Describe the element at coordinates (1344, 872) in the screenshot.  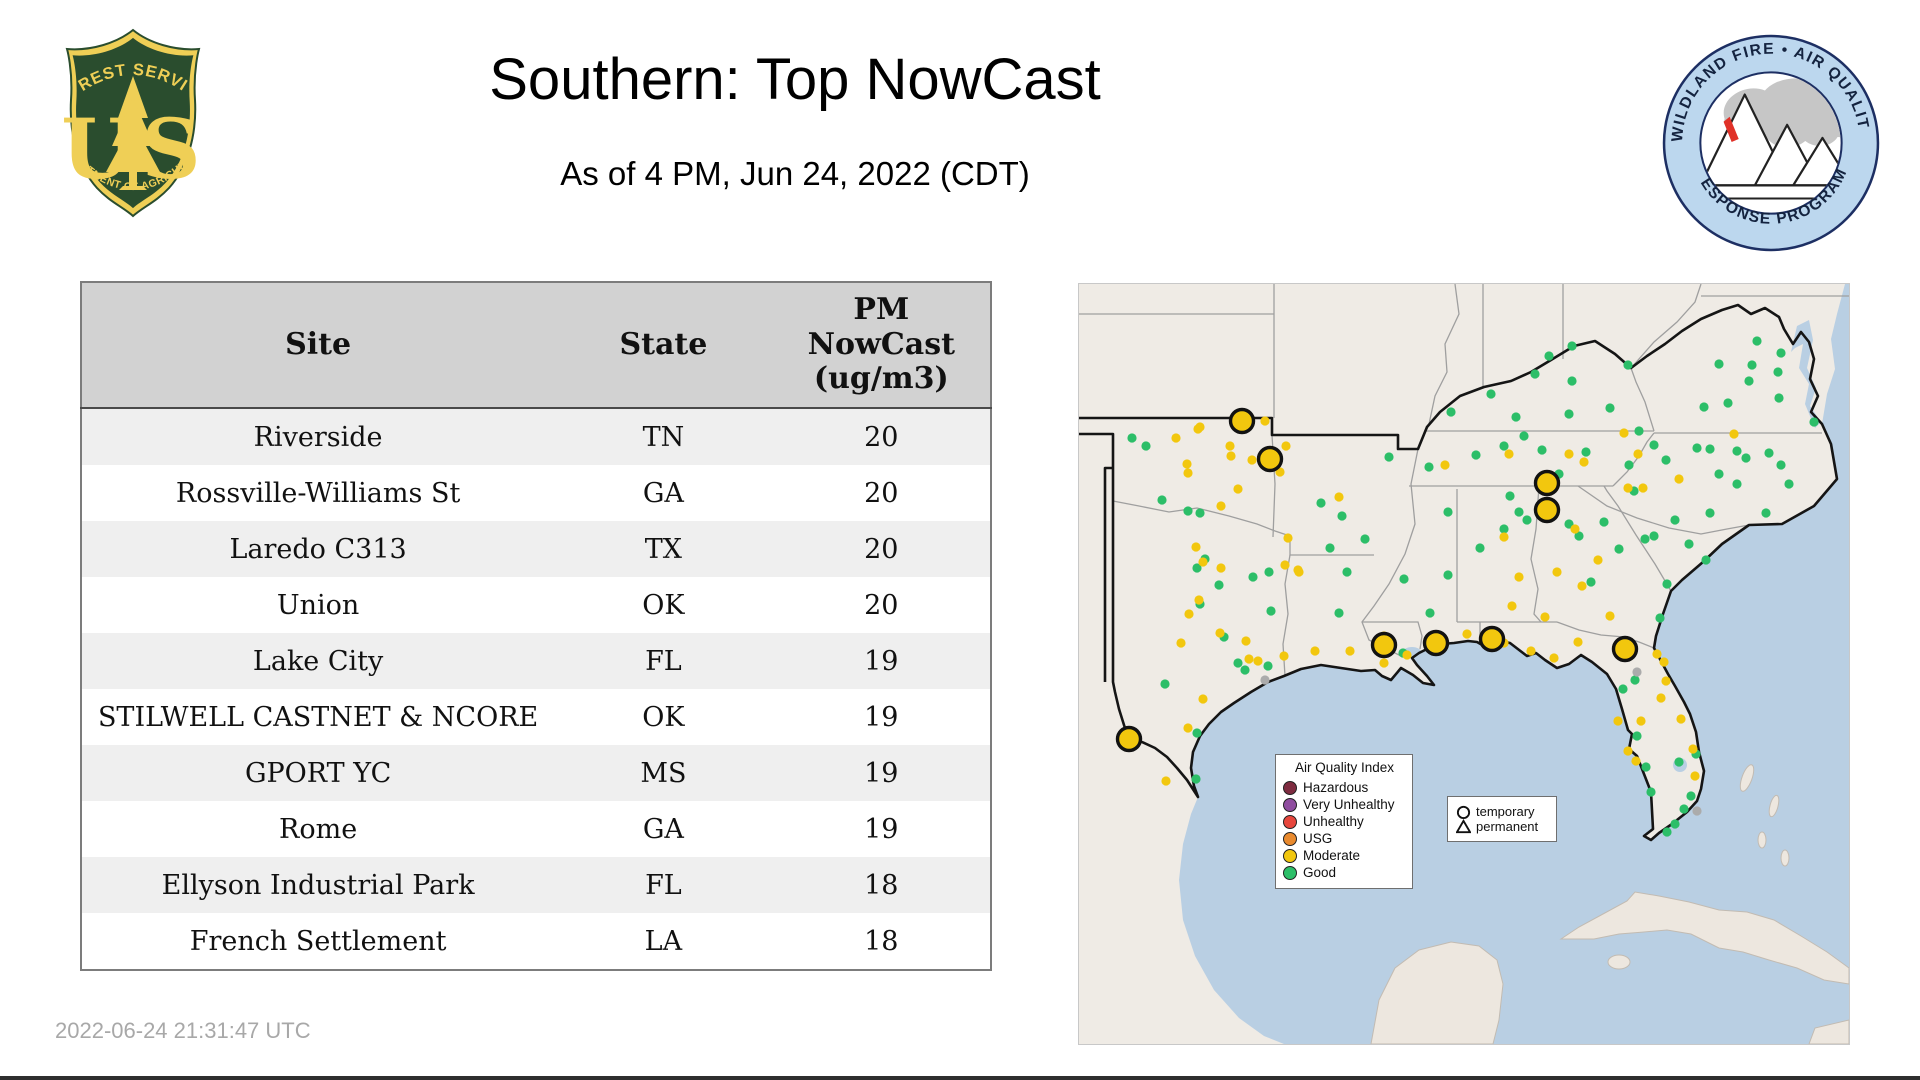
I see `aqi-legend-item: Good` at that location.